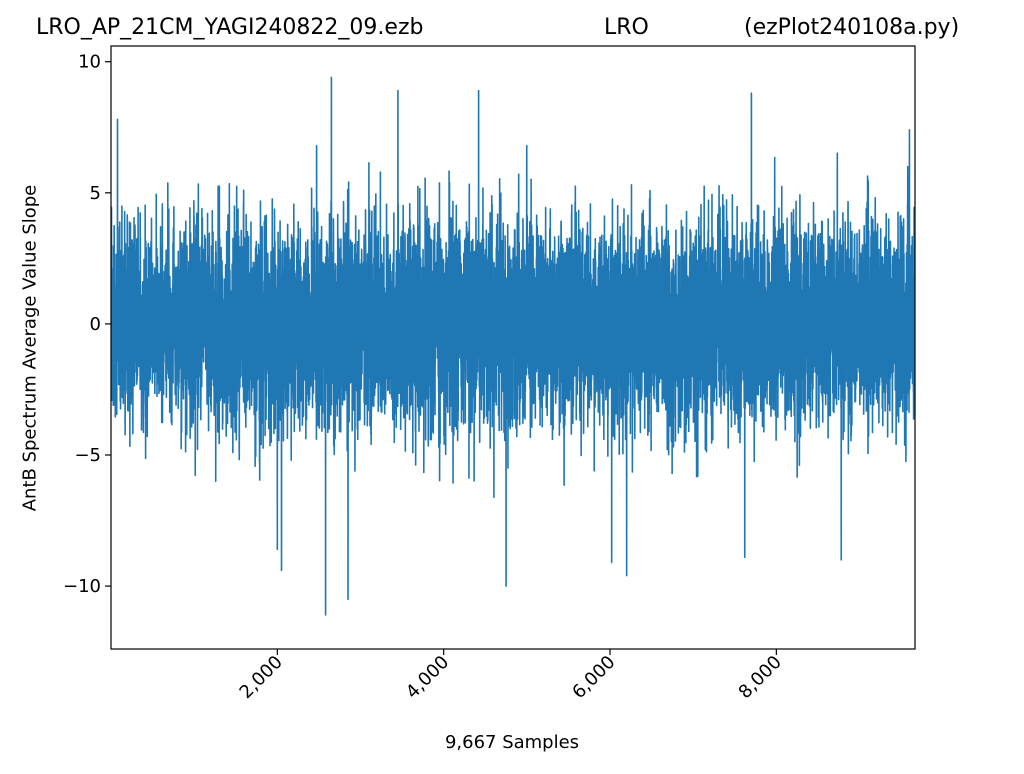 The width and height of the screenshot is (1024, 774). Describe the element at coordinates (95, 324) in the screenshot. I see `y-tick-label: 0` at that location.